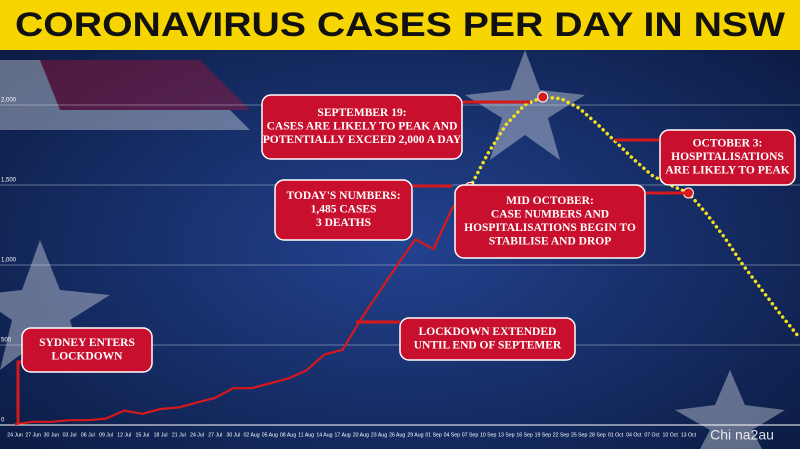  What do you see at coordinates (343, 435) in the screenshot?
I see `x-tick-label: 17 Aug` at bounding box center [343, 435].